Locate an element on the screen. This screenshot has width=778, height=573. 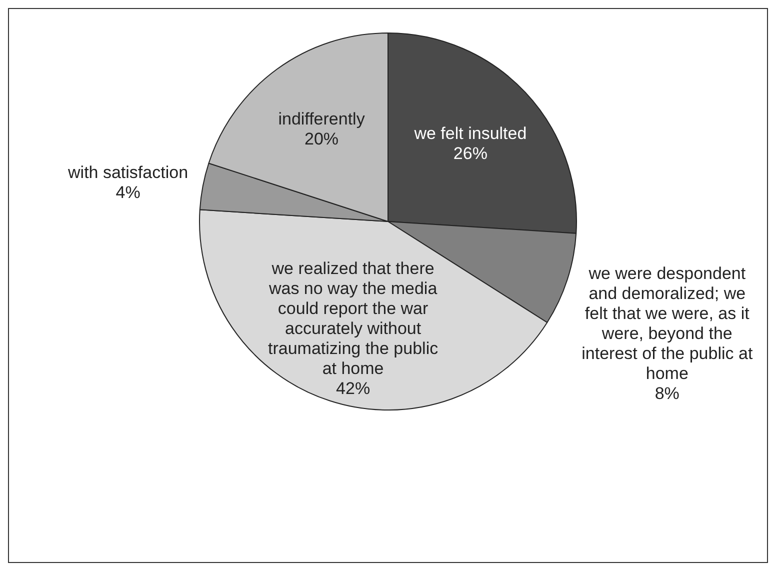
data-label: 4% is located at coordinates (128, 192).